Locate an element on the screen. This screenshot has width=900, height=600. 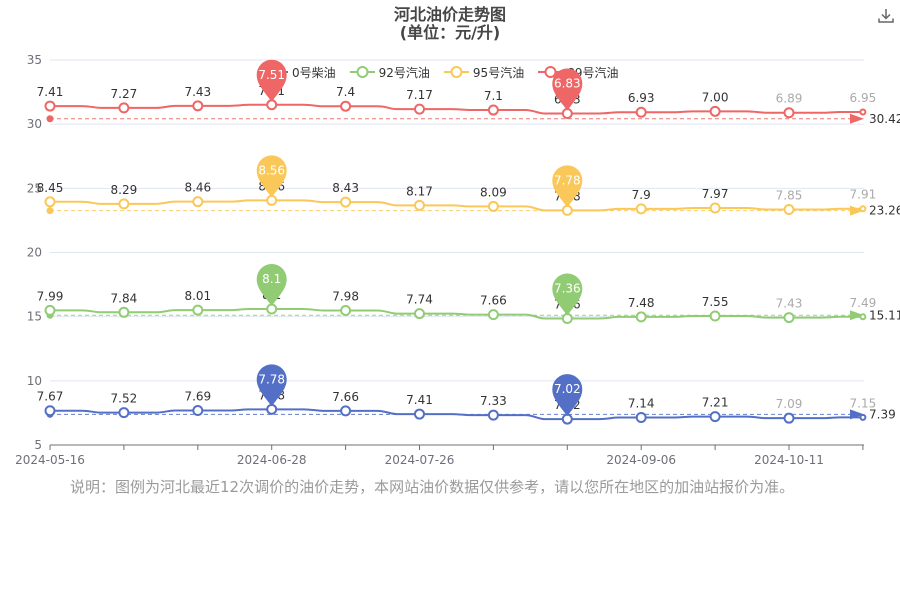
max-marker: 7.51 is located at coordinates (271, 80).